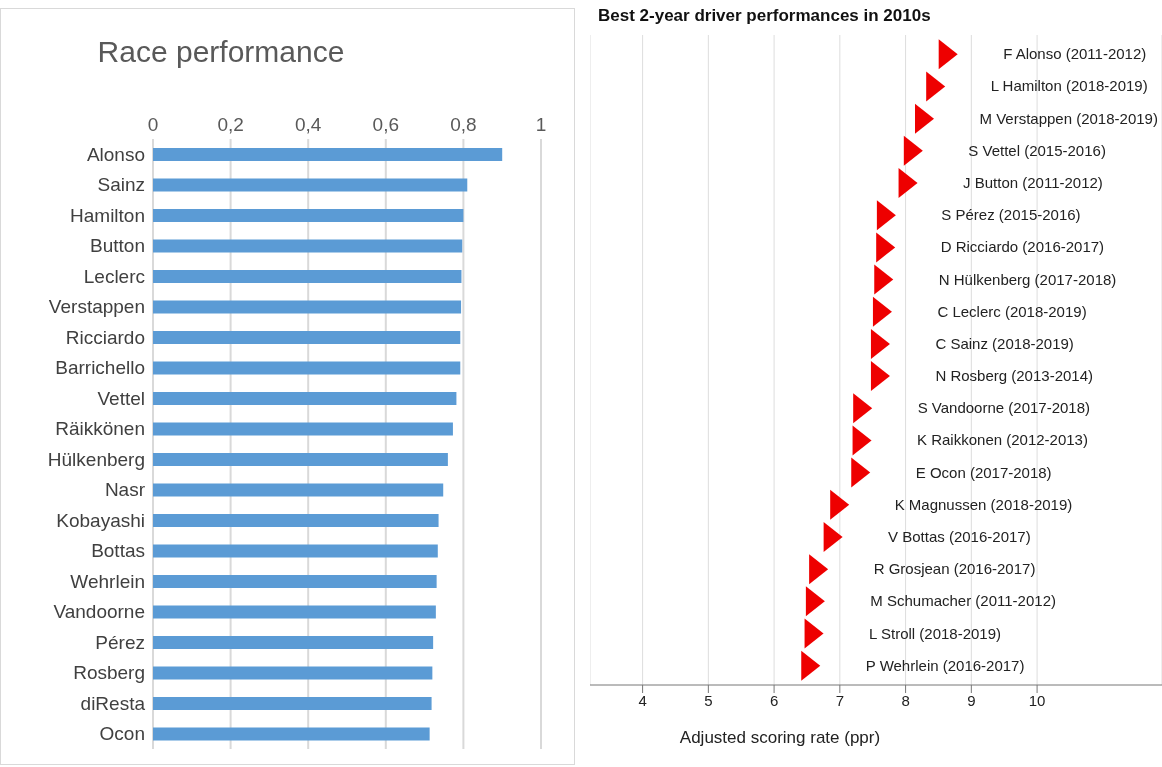 Image resolution: width=1162 pixels, height=767 pixels. I want to click on chart-title: Best 2-year driver performances in 2010s, so click(764, 16).